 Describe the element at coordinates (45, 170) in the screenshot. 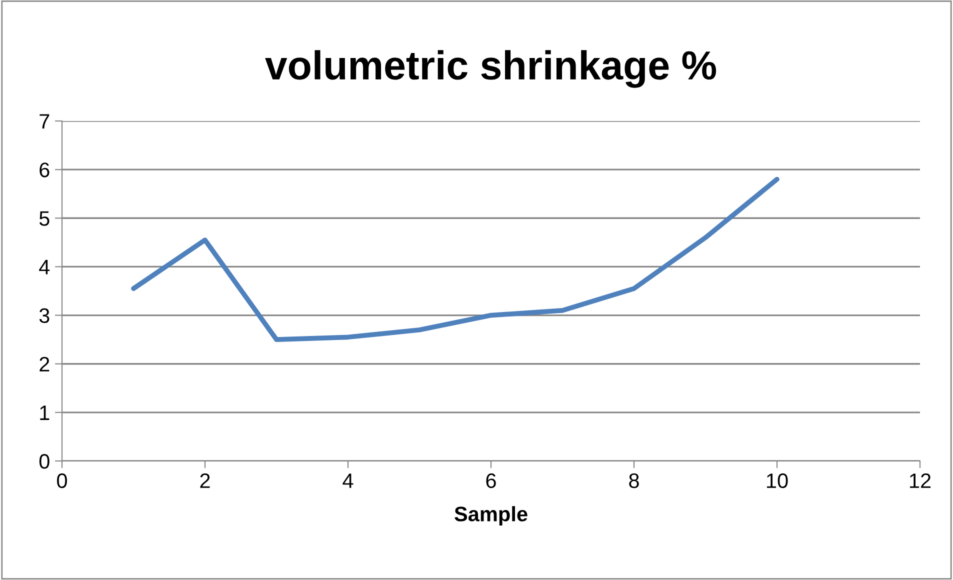

I see `y-tick-label: 6` at that location.